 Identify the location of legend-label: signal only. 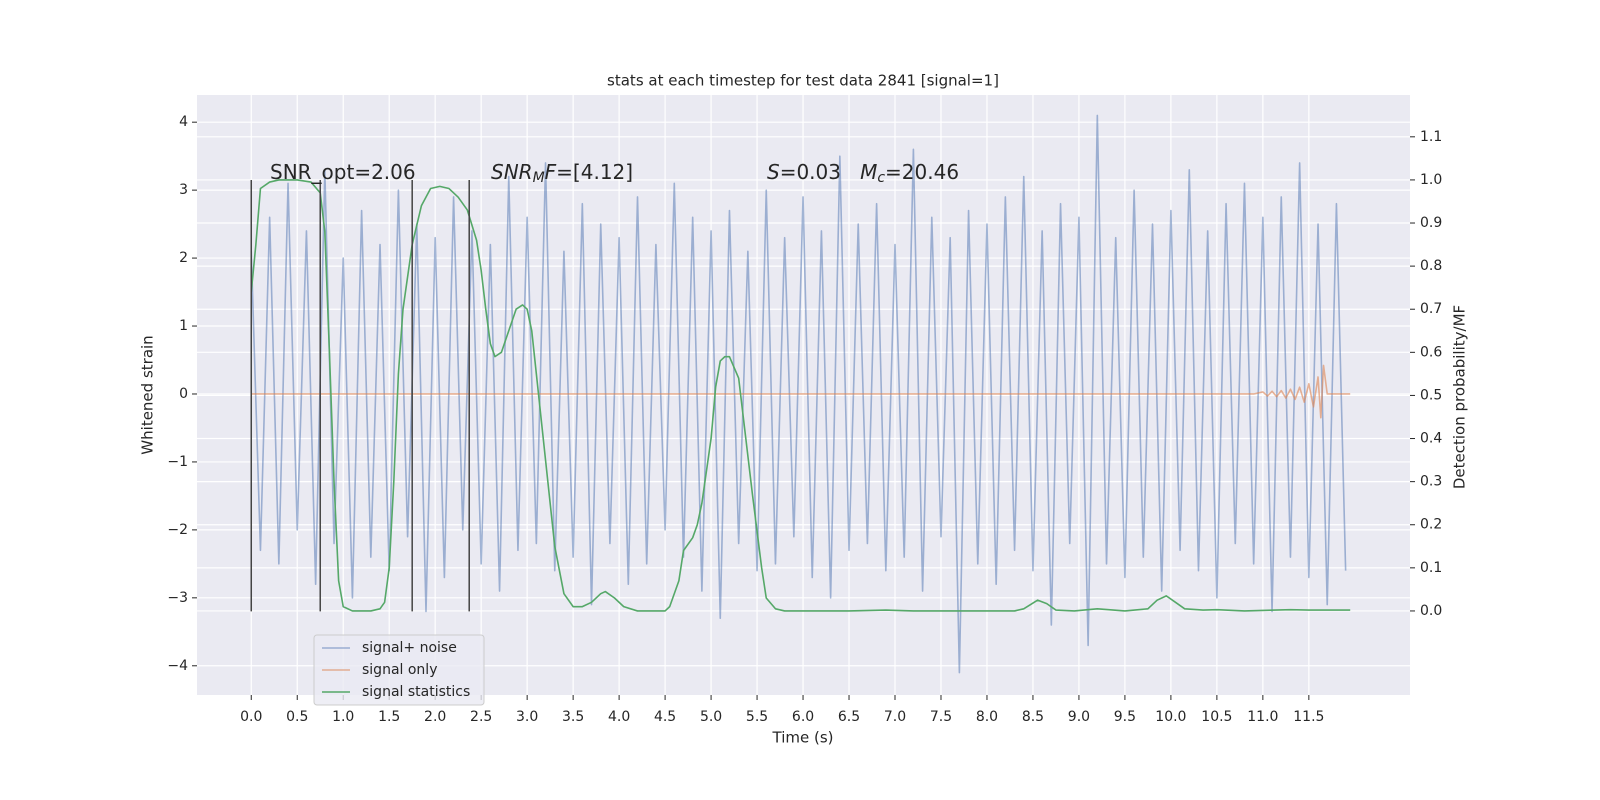
(399, 670).